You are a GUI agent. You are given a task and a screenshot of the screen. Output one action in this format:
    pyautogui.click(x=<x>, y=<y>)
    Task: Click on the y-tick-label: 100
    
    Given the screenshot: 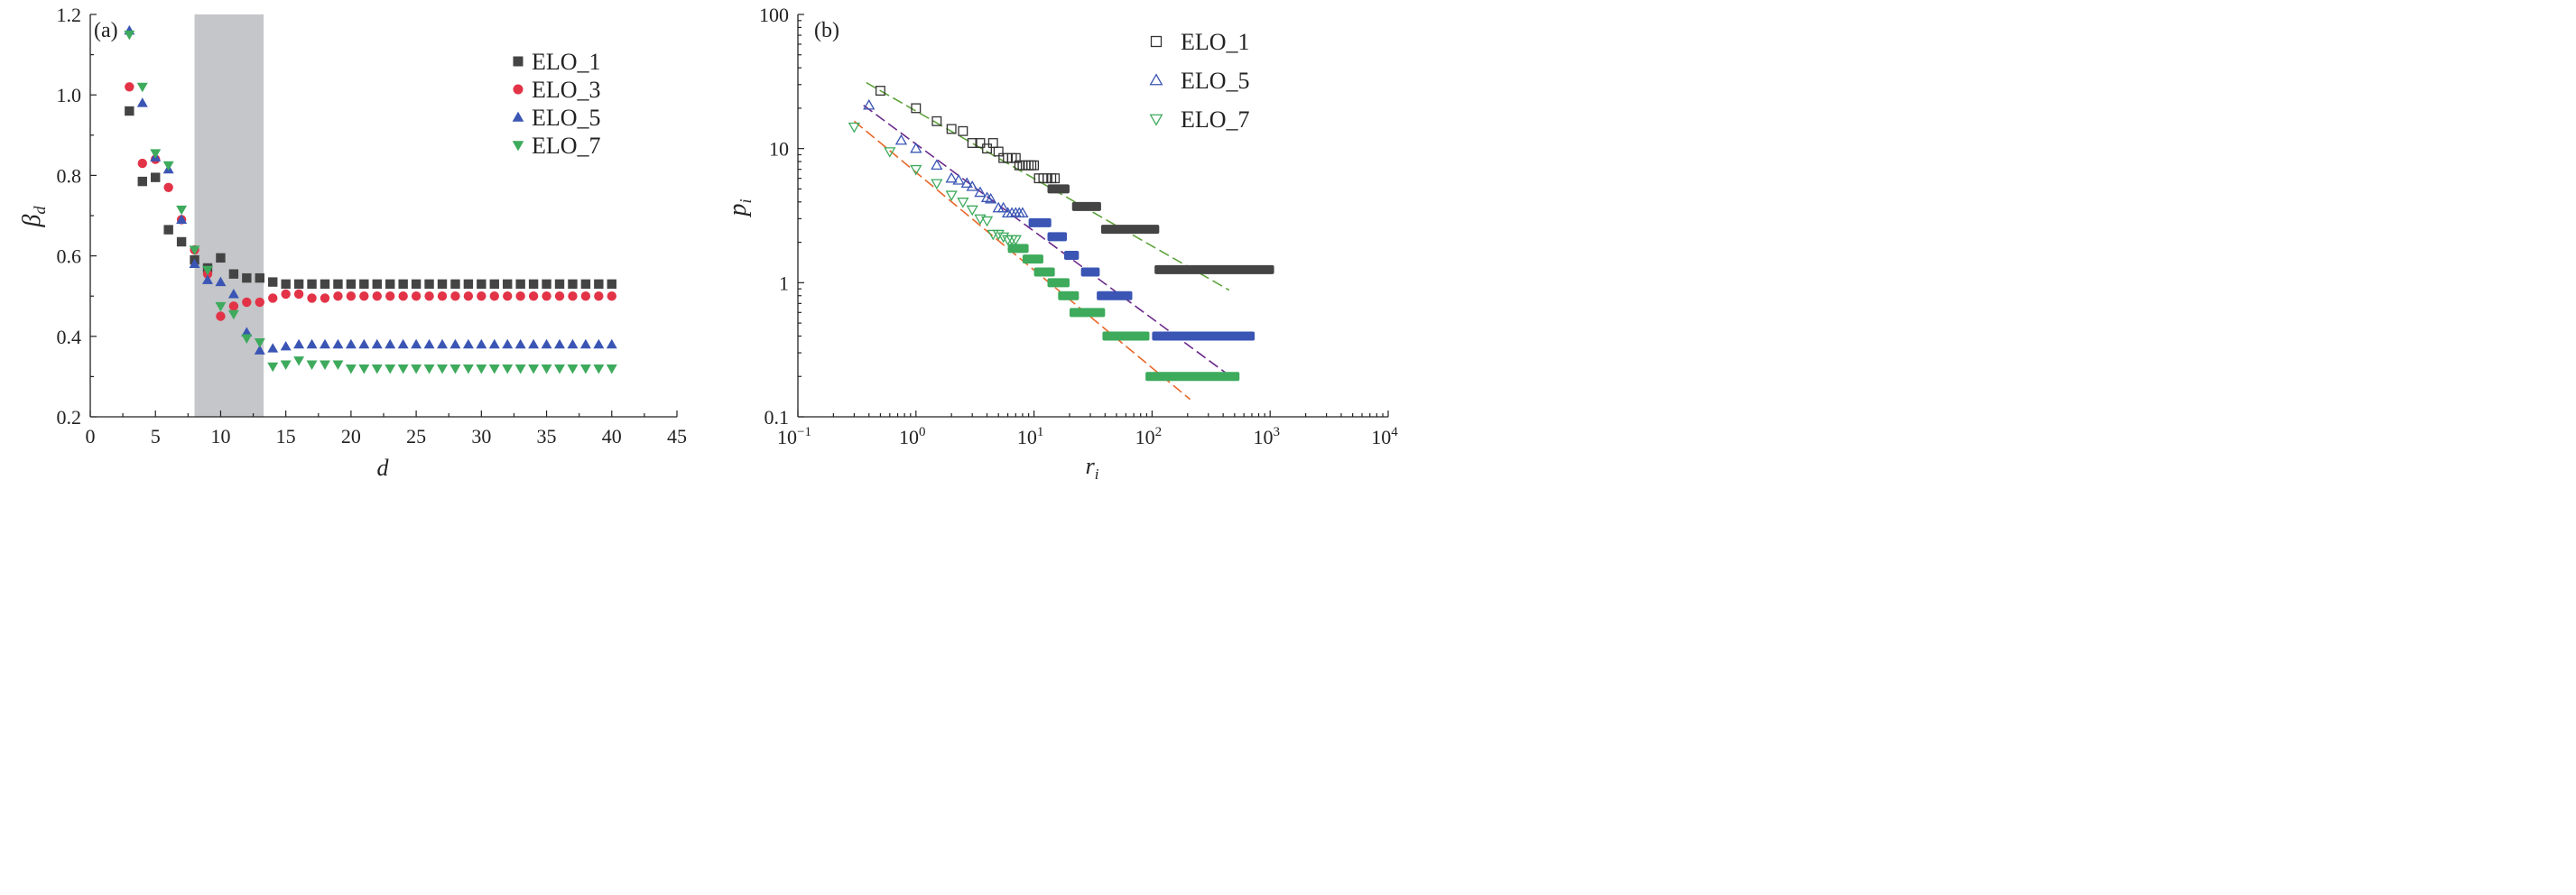 What is the action you would take?
    pyautogui.click(x=774, y=15)
    